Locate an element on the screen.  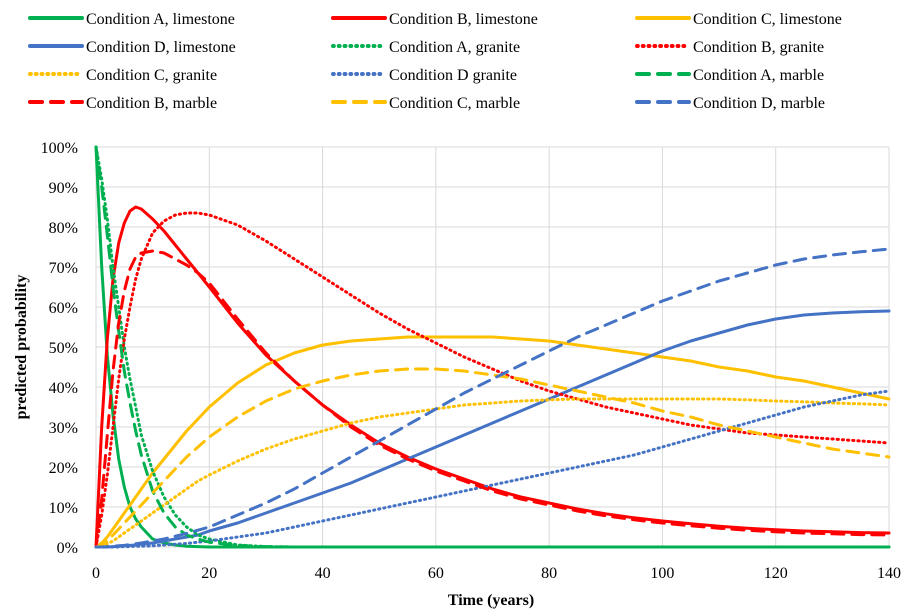
y-tick-label: 10% is located at coordinates (63, 508).